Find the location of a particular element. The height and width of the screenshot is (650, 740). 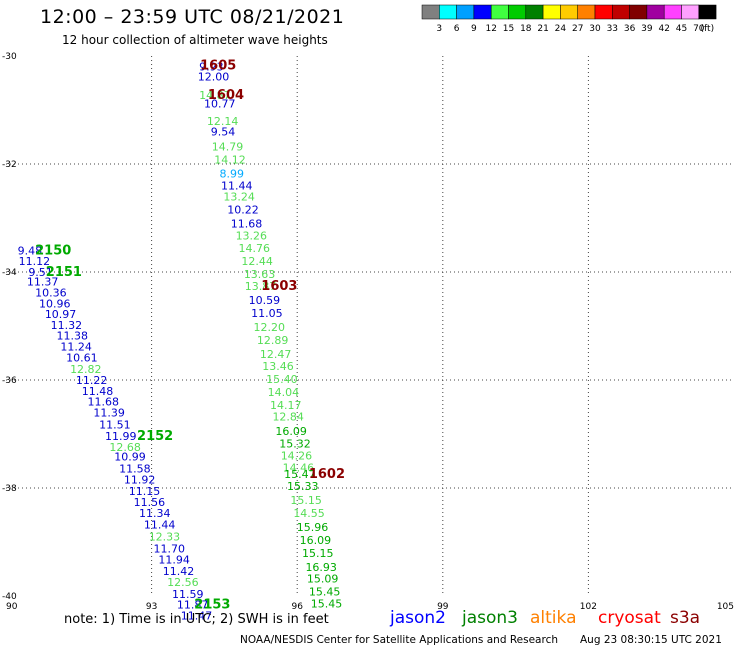

legend-bin-label: 30 is located at coordinates (595, 29).